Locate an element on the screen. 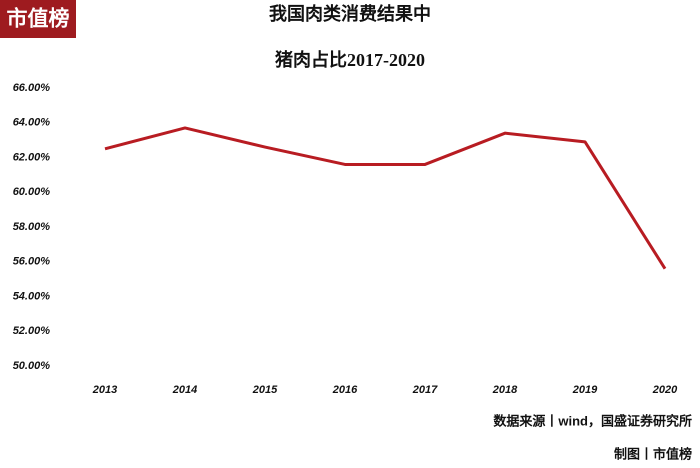 The width and height of the screenshot is (700, 468). chart-title: 我国肉类消费结果中 is located at coordinates (350, 13).